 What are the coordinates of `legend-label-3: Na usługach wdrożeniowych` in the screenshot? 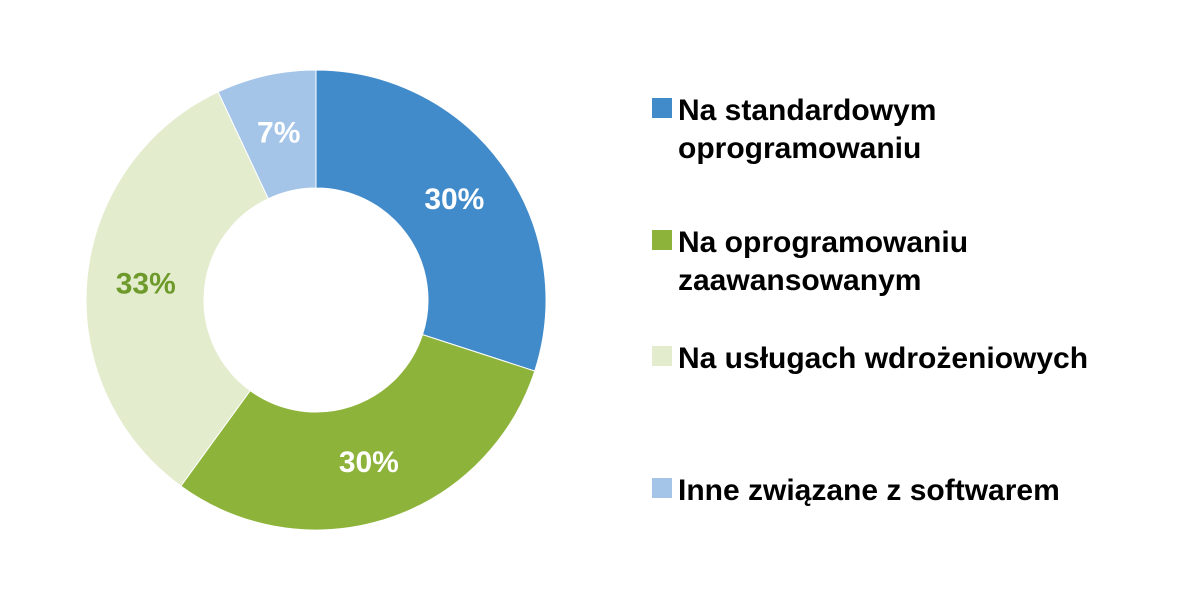 It's located at (883, 358).